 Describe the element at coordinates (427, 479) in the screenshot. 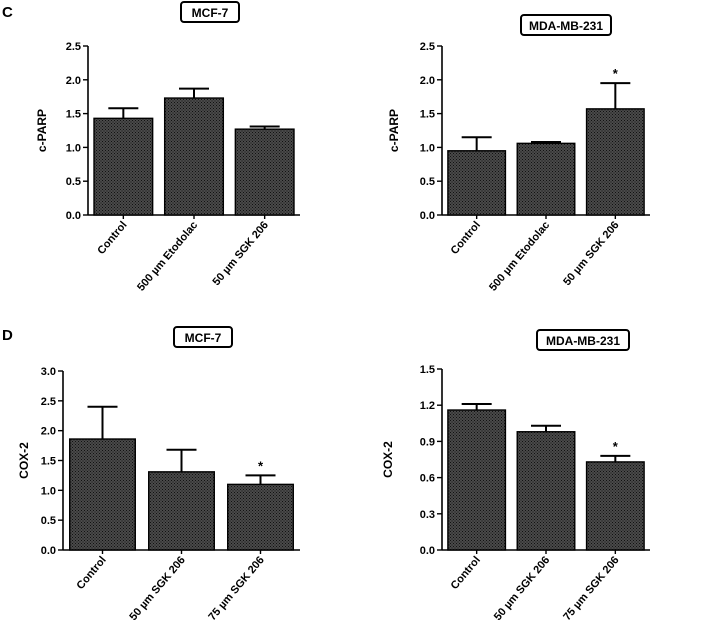

I see `y-tick-label: 0.6` at that location.